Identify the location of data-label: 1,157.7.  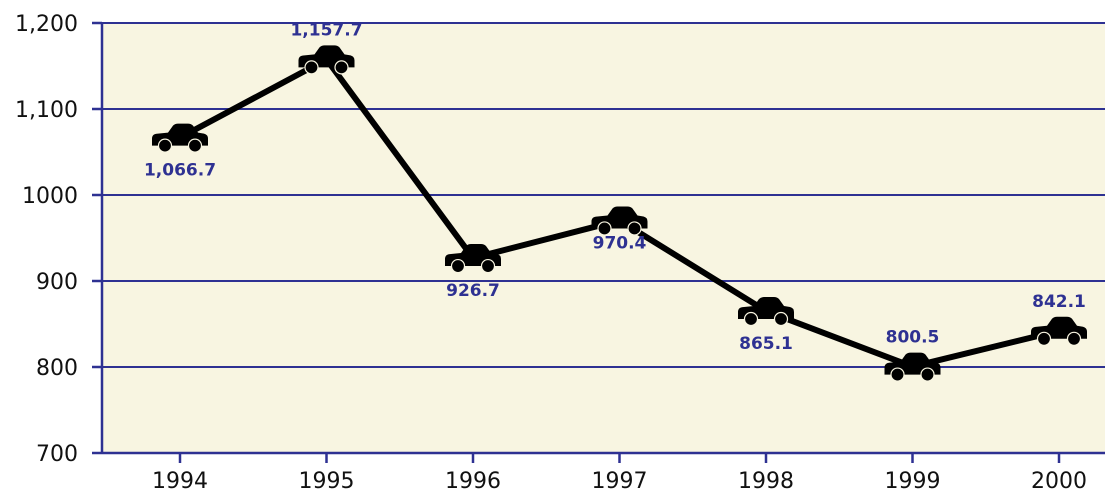
(326, 30).